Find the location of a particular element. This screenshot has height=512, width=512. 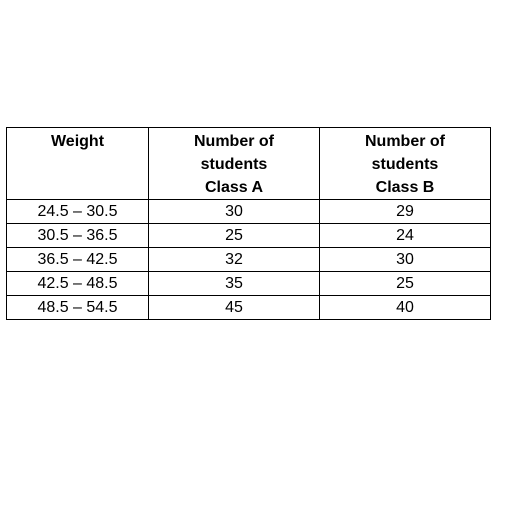

header-class-b: Number of students Class B is located at coordinates (405, 163).